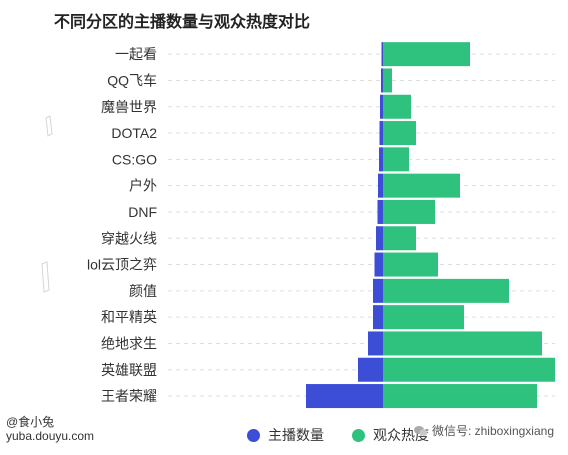 This screenshot has height=455, width=568. I want to click on chart-title: 不同分区的主播数量与观众热度对比, so click(182, 22).